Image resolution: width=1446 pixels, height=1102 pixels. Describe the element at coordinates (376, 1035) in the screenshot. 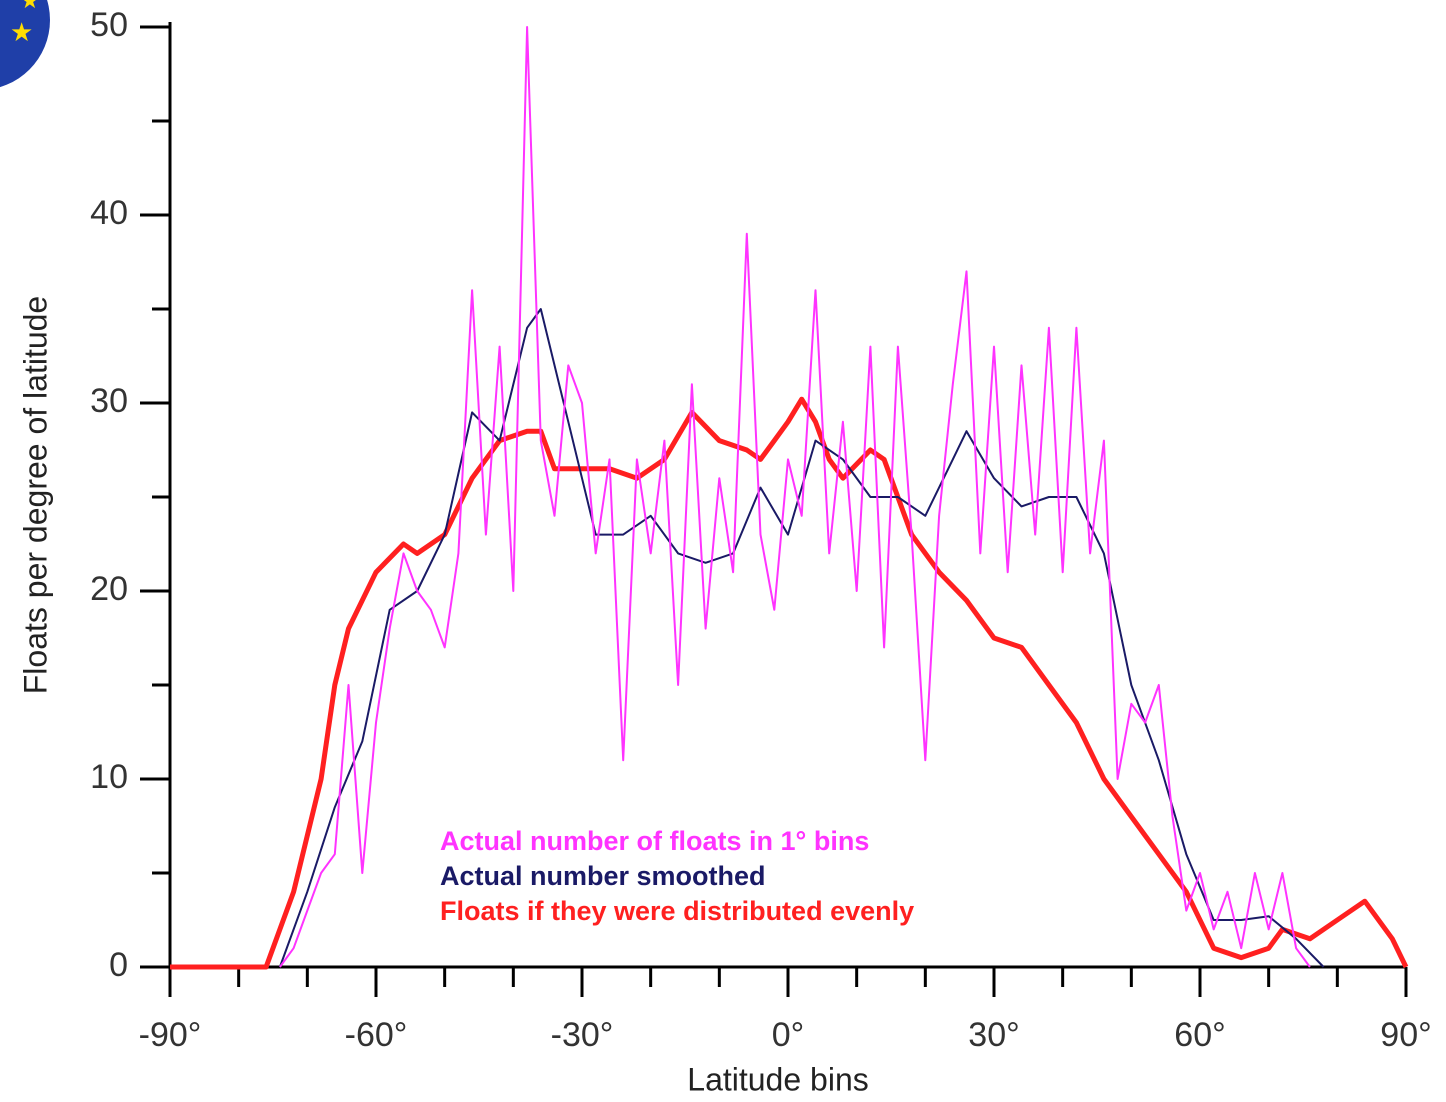

I see `x-tick-label: -60°` at that location.